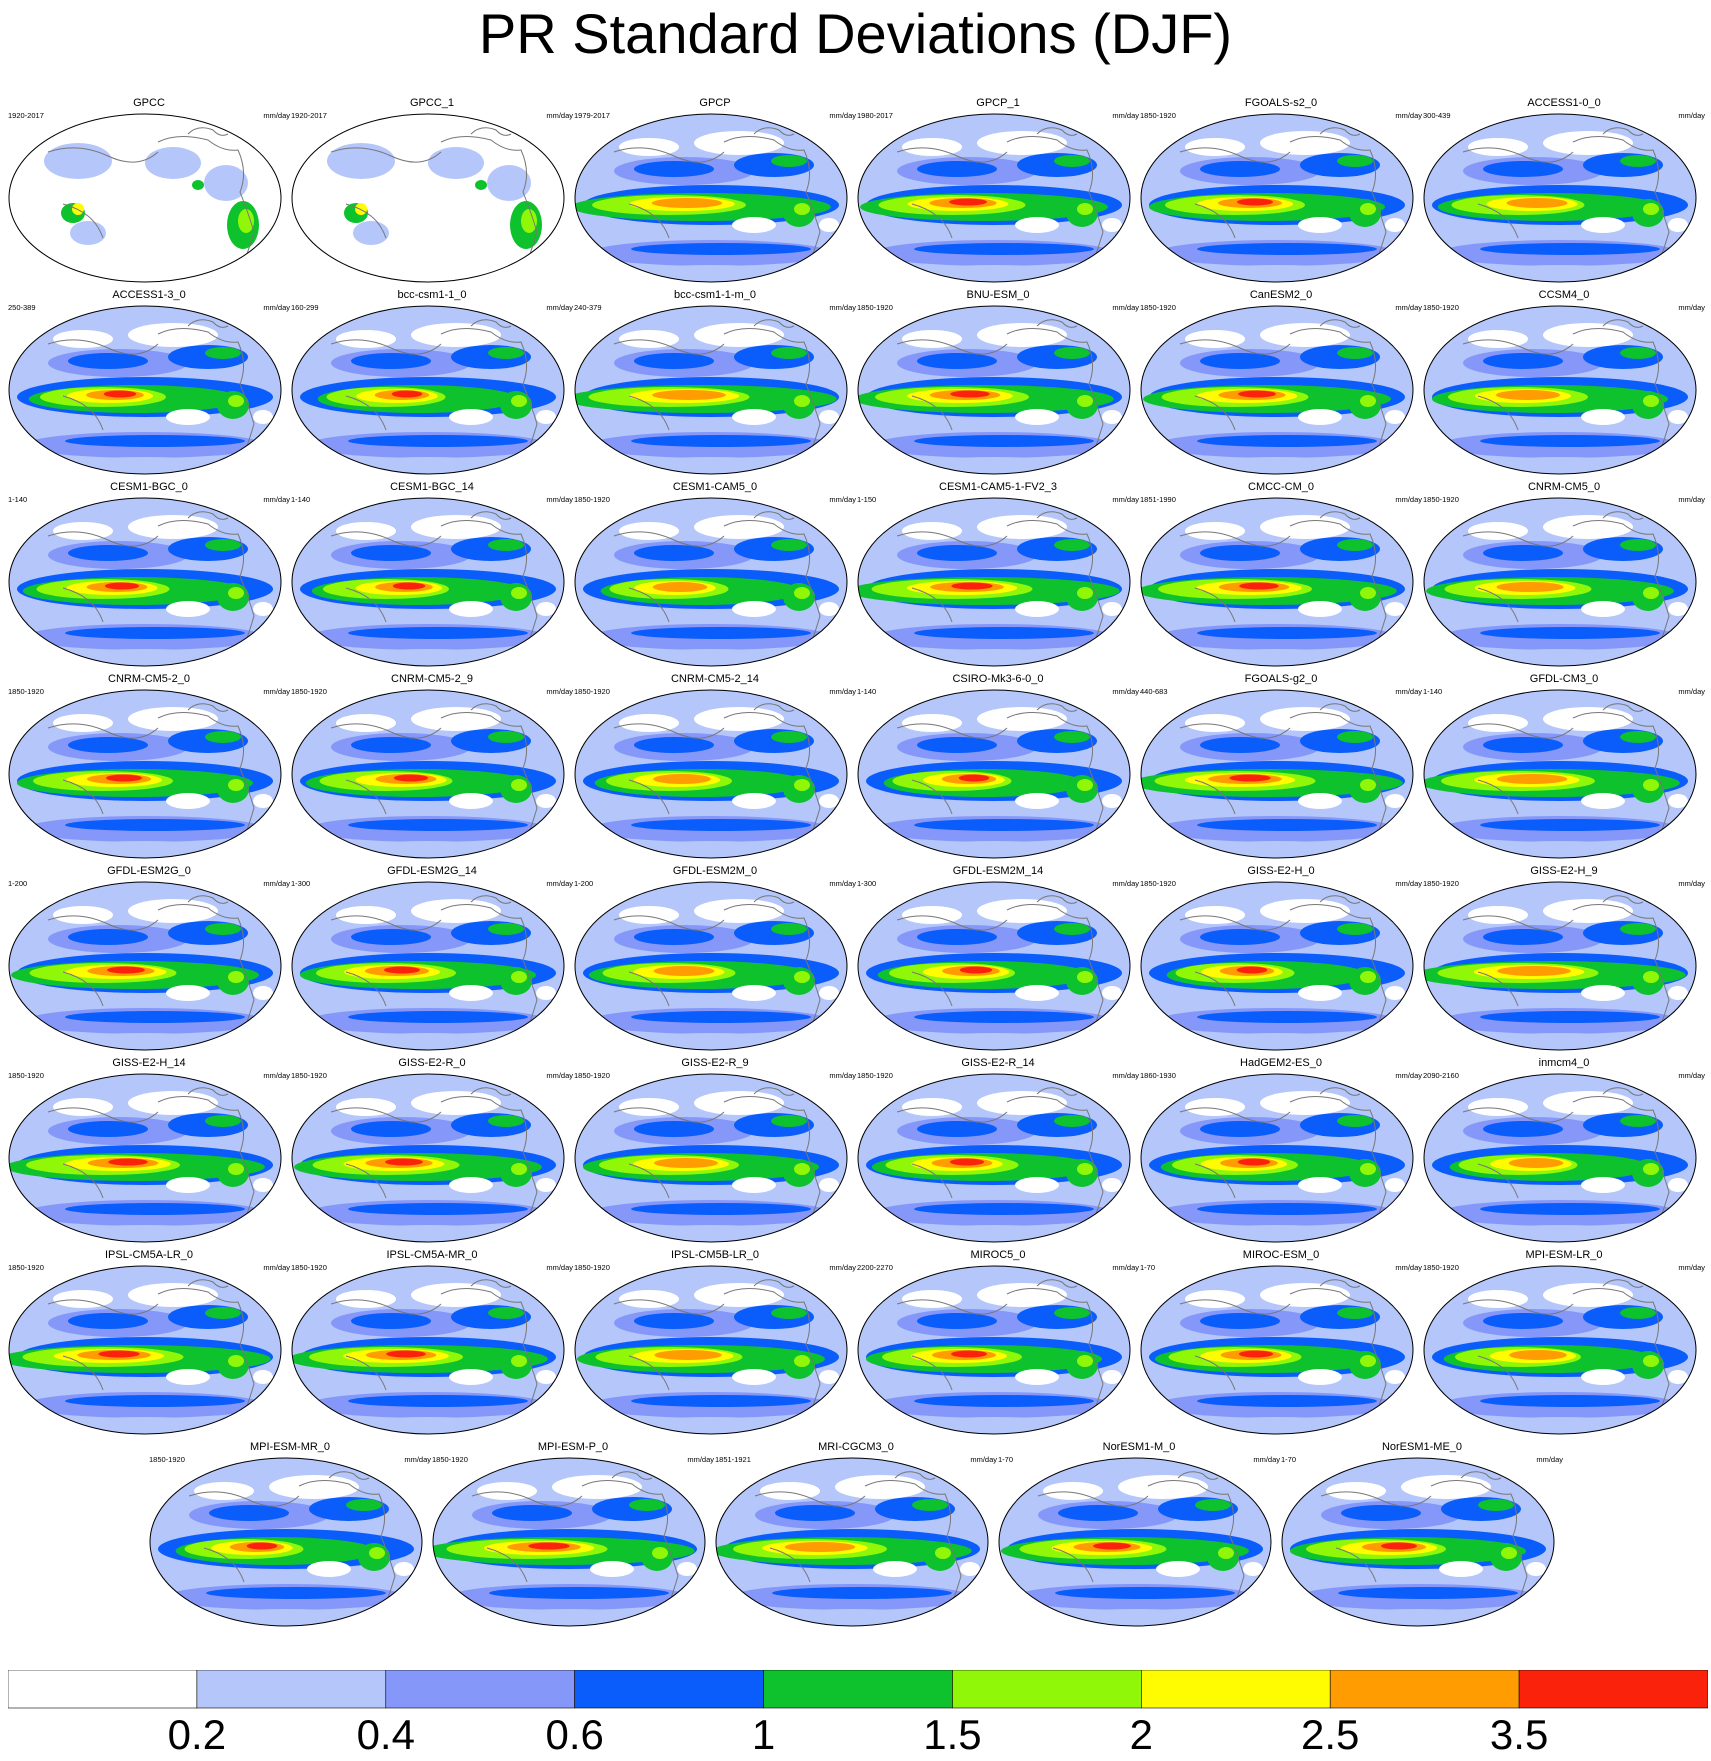 This screenshot has height=1761, width=1711. Describe the element at coordinates (1564, 487) in the screenshot. I see `panel-title: CNRM-CM5_0` at that location.